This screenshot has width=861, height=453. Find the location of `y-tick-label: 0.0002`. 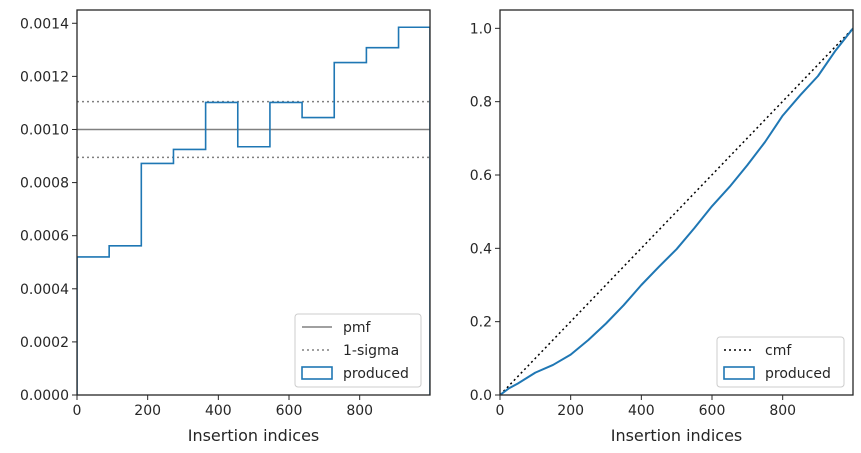

y-tick-label: 0.0002 is located at coordinates (44, 343).